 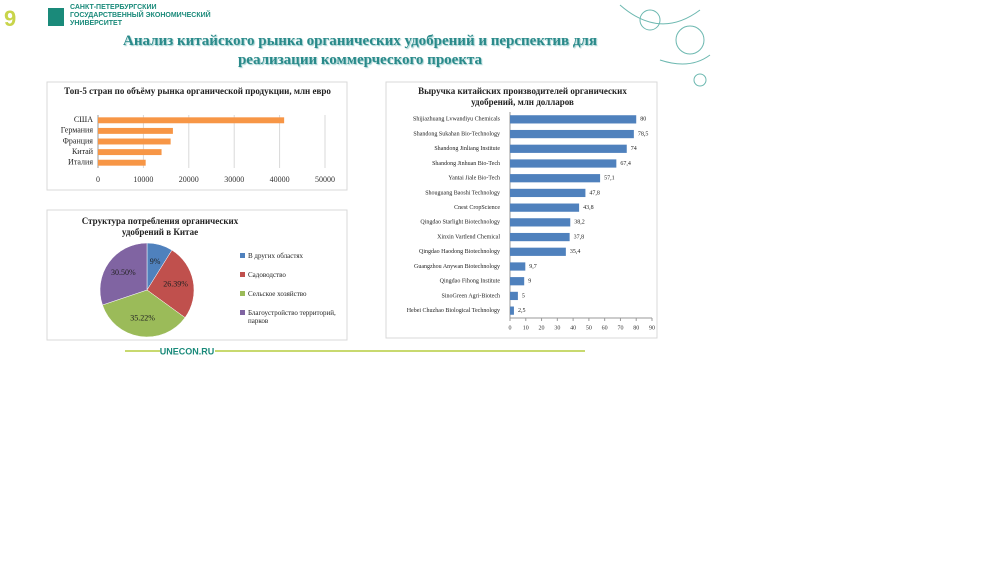 I want to click on x-tick-label: 20000, so click(x=189, y=179).